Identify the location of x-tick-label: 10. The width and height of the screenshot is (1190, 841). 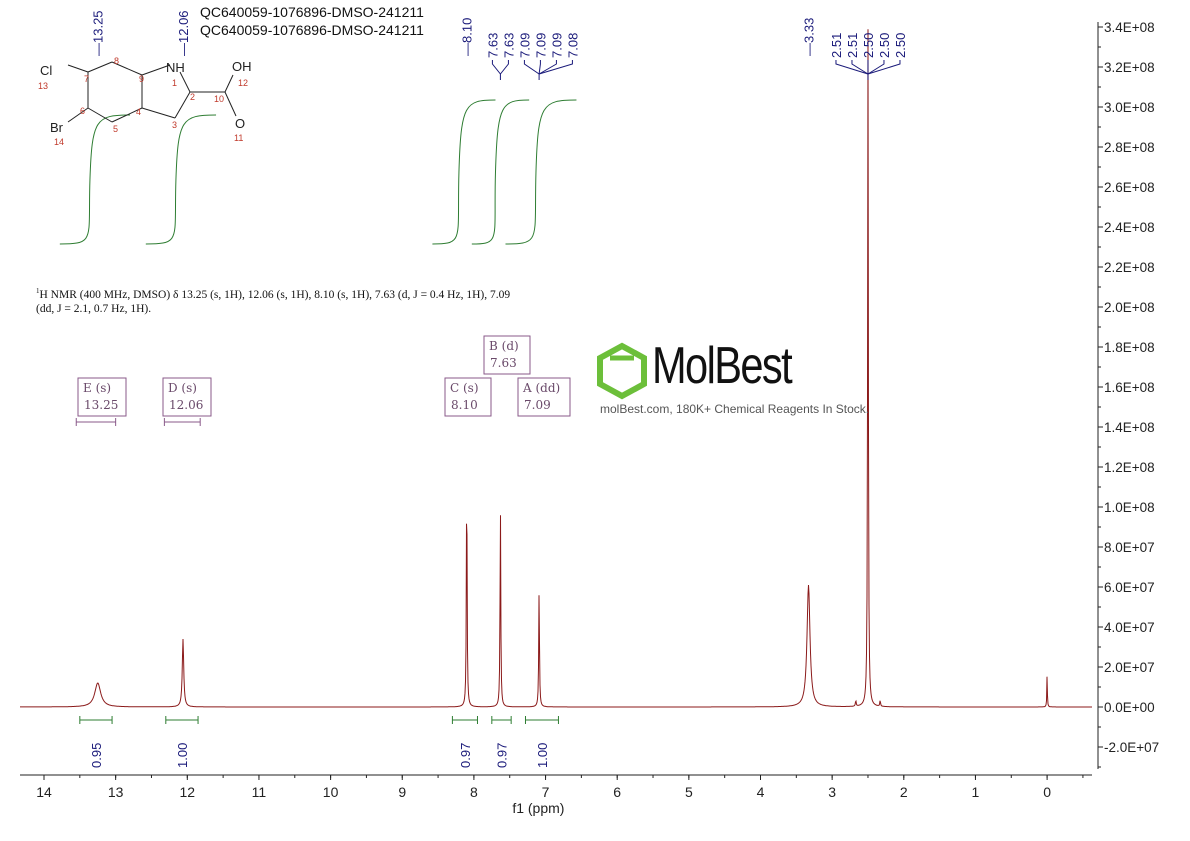
(331, 792).